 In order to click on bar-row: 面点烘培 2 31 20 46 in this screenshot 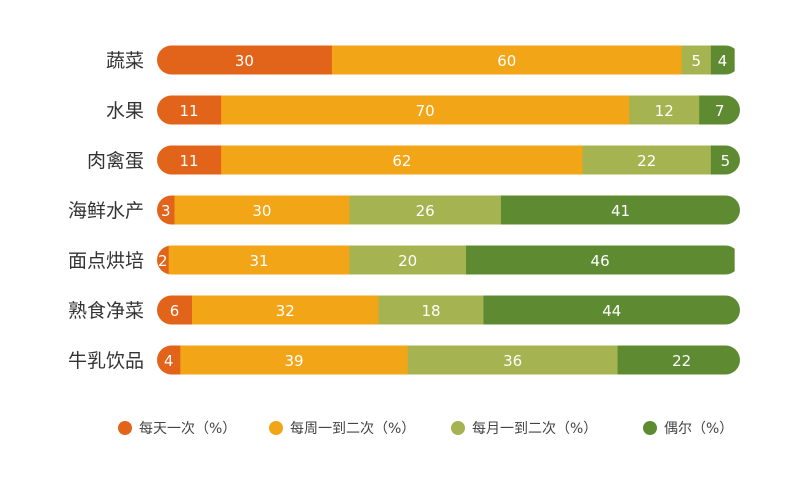, I will do `click(401, 260)`.